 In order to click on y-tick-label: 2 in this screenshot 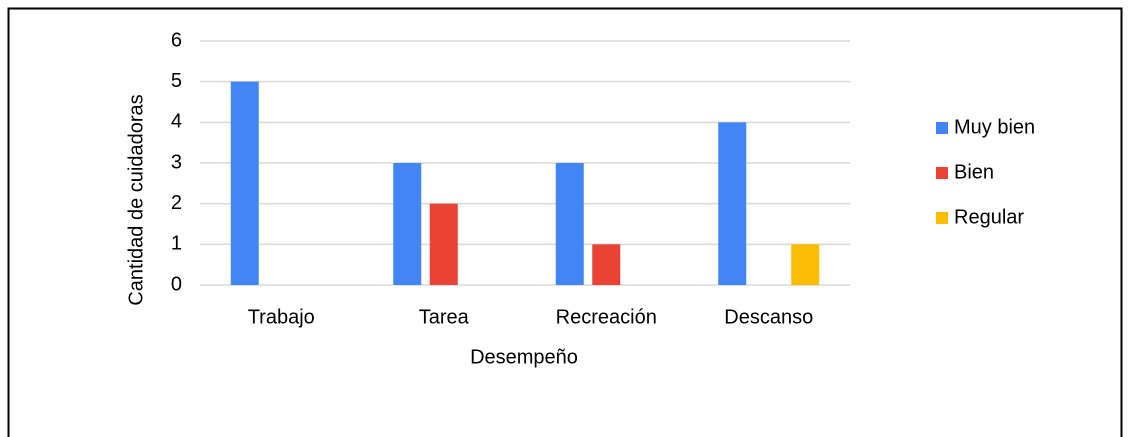, I will do `click(176, 203)`.